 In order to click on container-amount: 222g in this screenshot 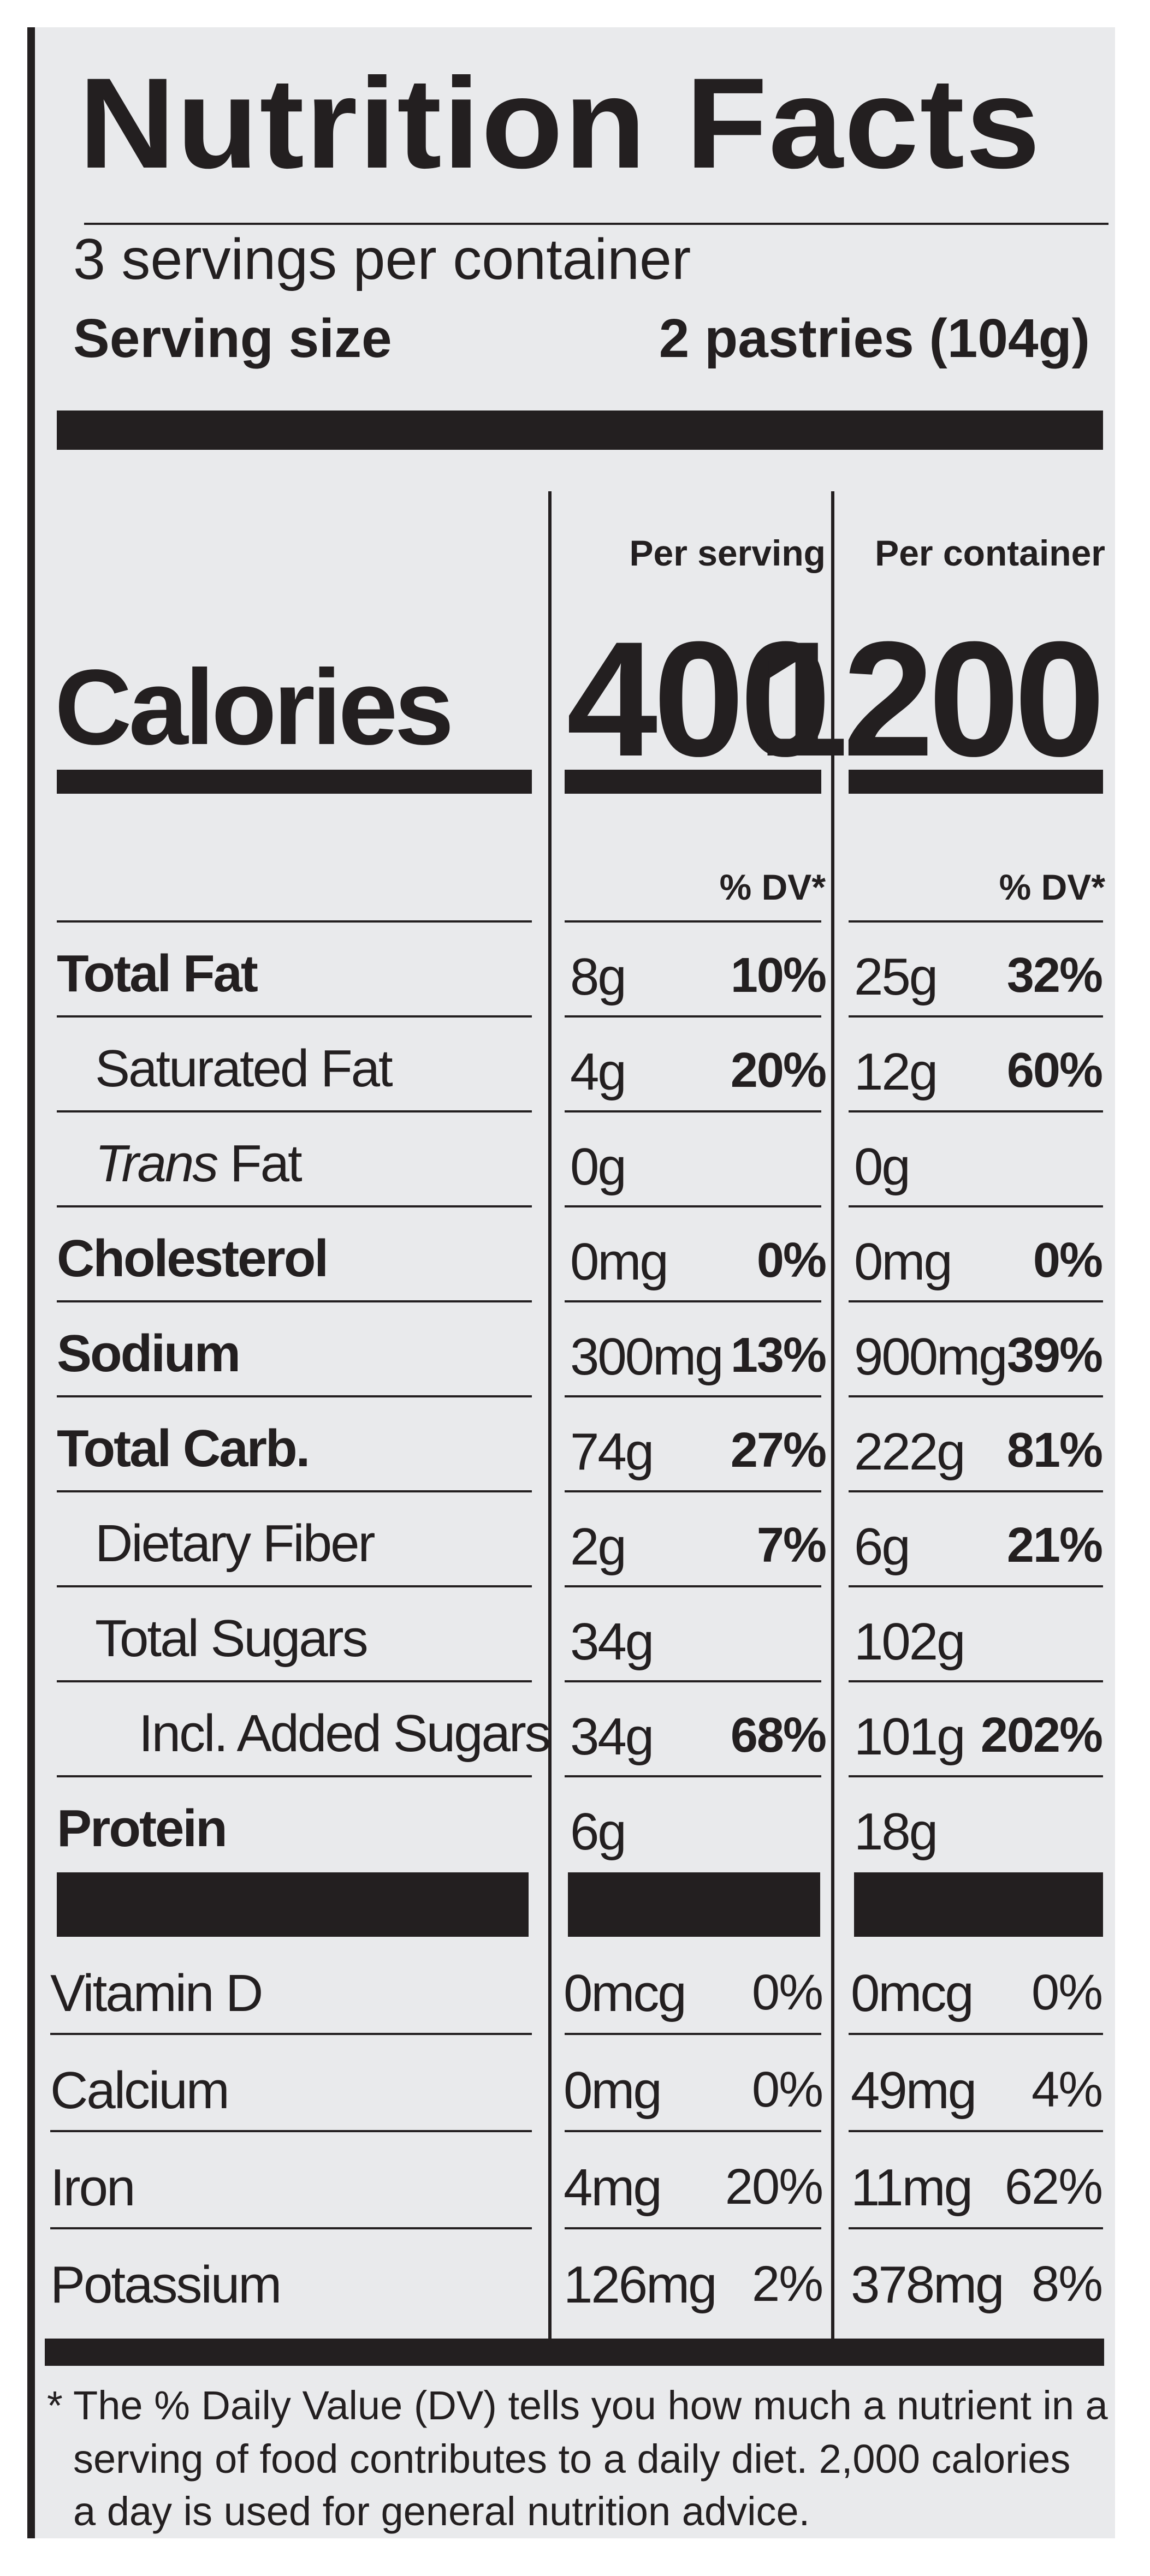, I will do `click(910, 1452)`.